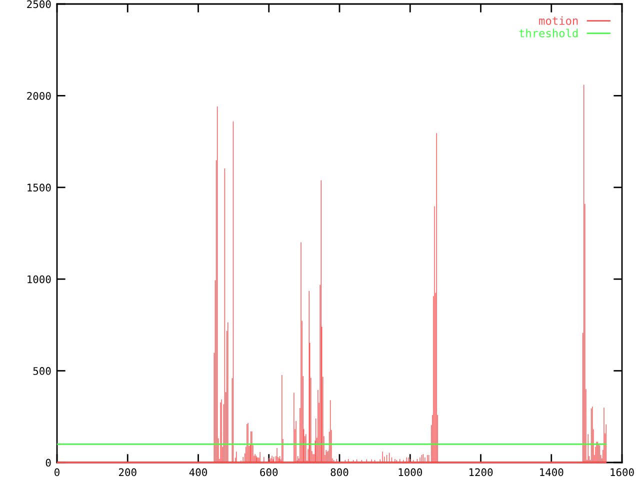 This screenshot has width=640, height=480. I want to click on y-tick-label: 1500, so click(39, 188).